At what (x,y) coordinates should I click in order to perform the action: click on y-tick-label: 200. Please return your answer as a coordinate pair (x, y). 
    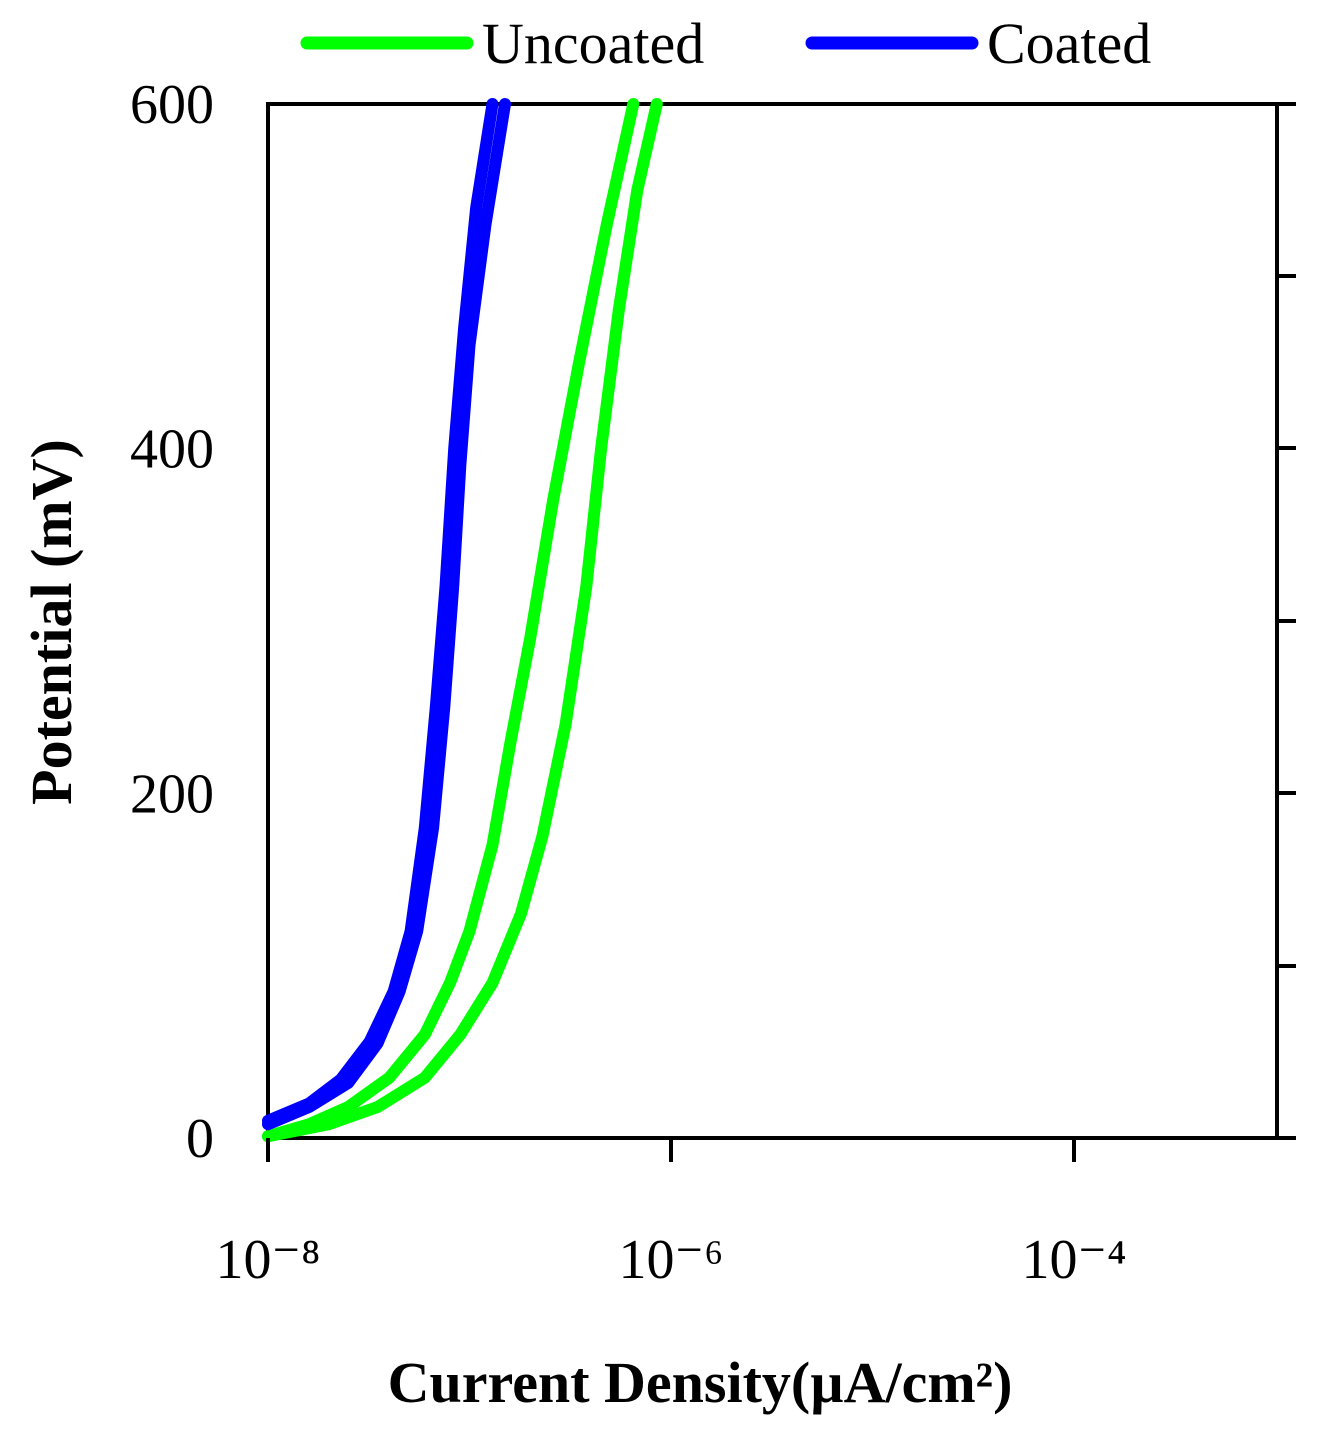
    Looking at the image, I should click on (172, 794).